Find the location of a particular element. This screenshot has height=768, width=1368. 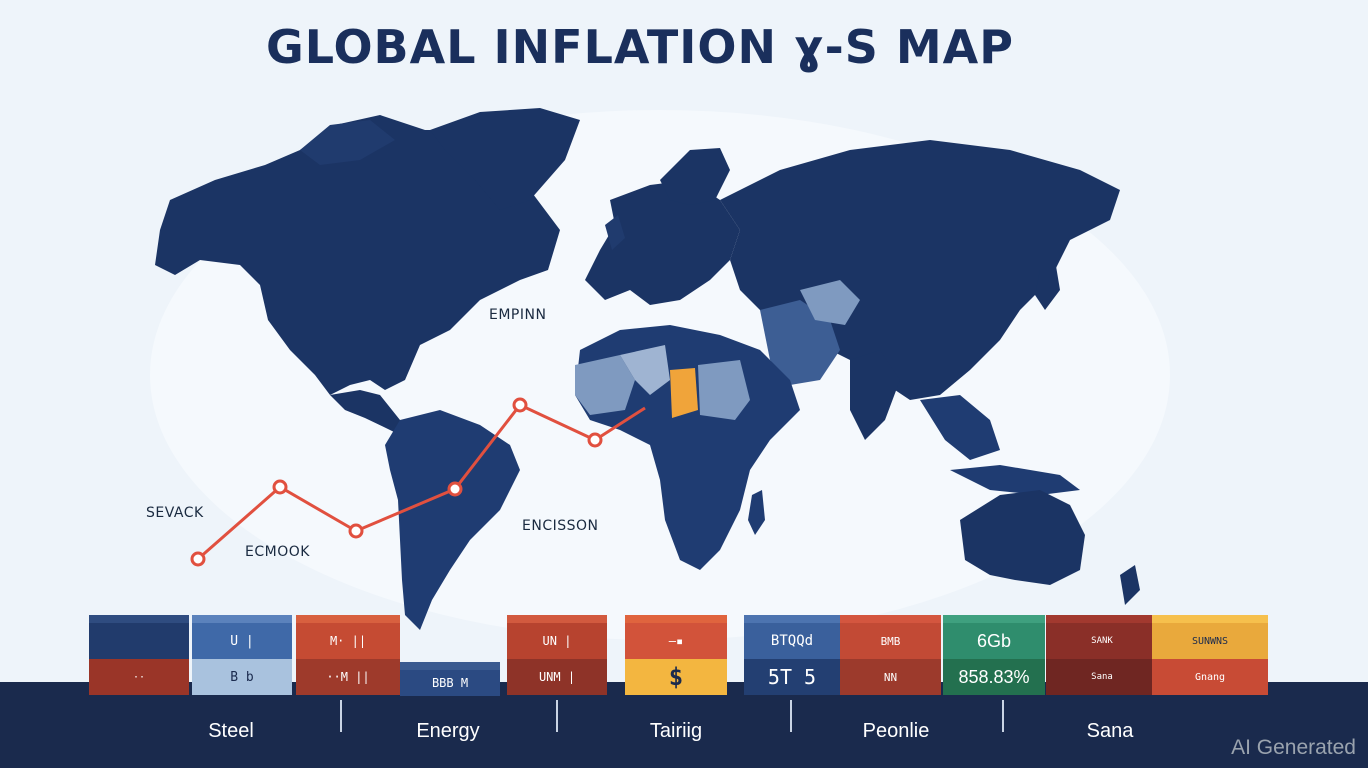

crate-face: SUNWNS is located at coordinates (1210, 641).